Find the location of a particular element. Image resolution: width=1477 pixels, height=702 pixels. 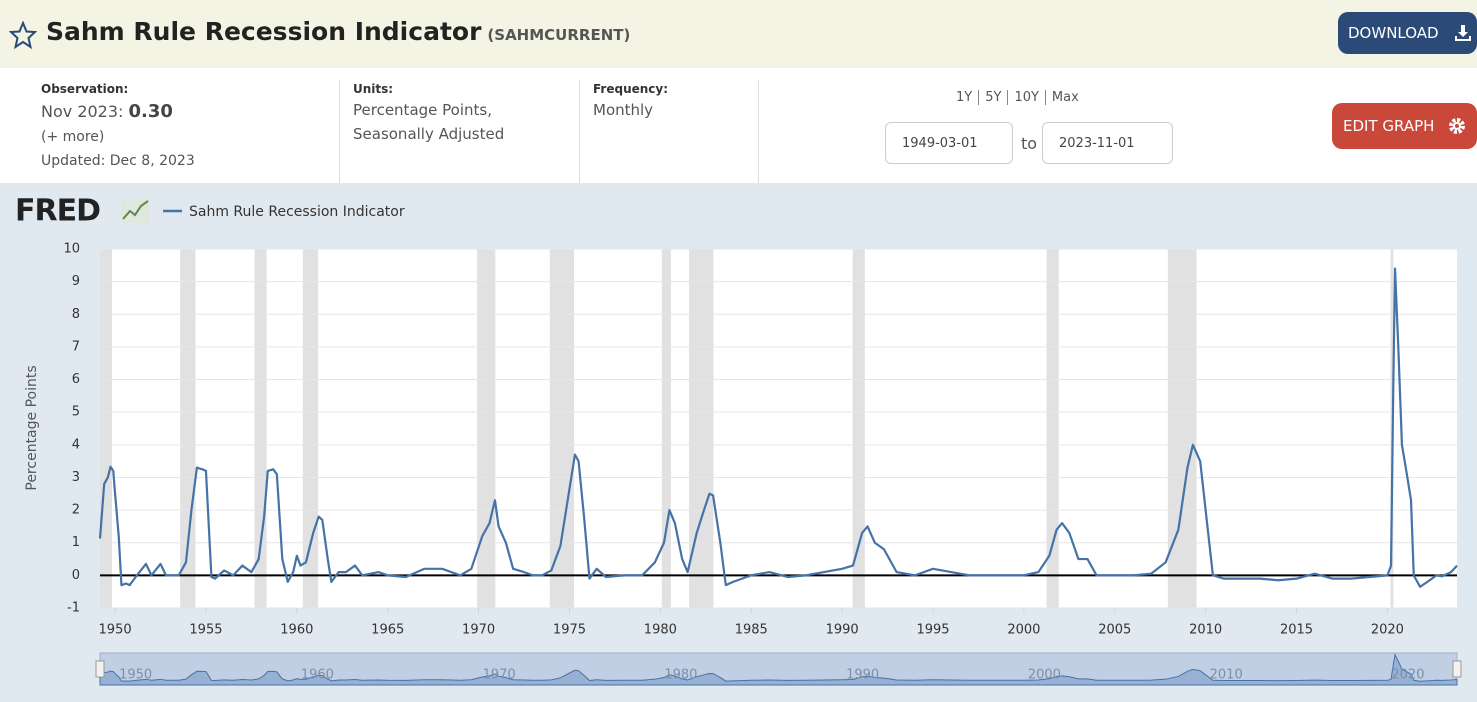

y-tick-label: 5 is located at coordinates (76, 412).